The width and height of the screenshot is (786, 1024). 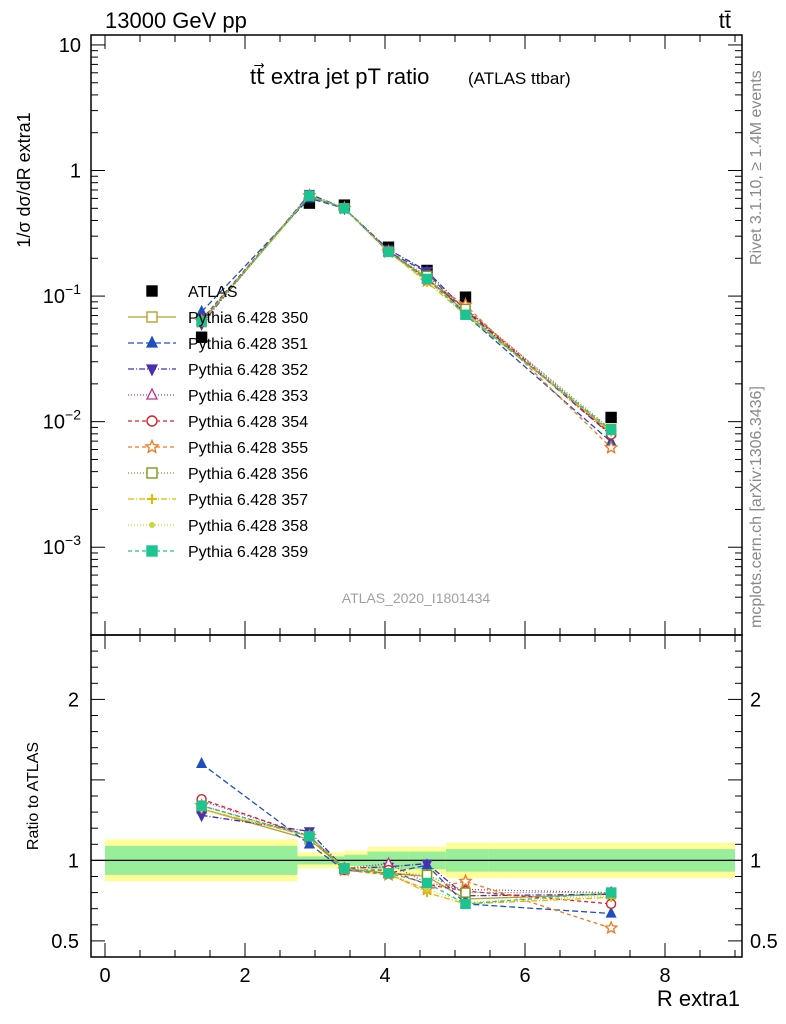 What do you see at coordinates (756, 507) in the screenshot?
I see `mcplots-label: mcplots.cern.ch [arXiv:1306.3436]` at bounding box center [756, 507].